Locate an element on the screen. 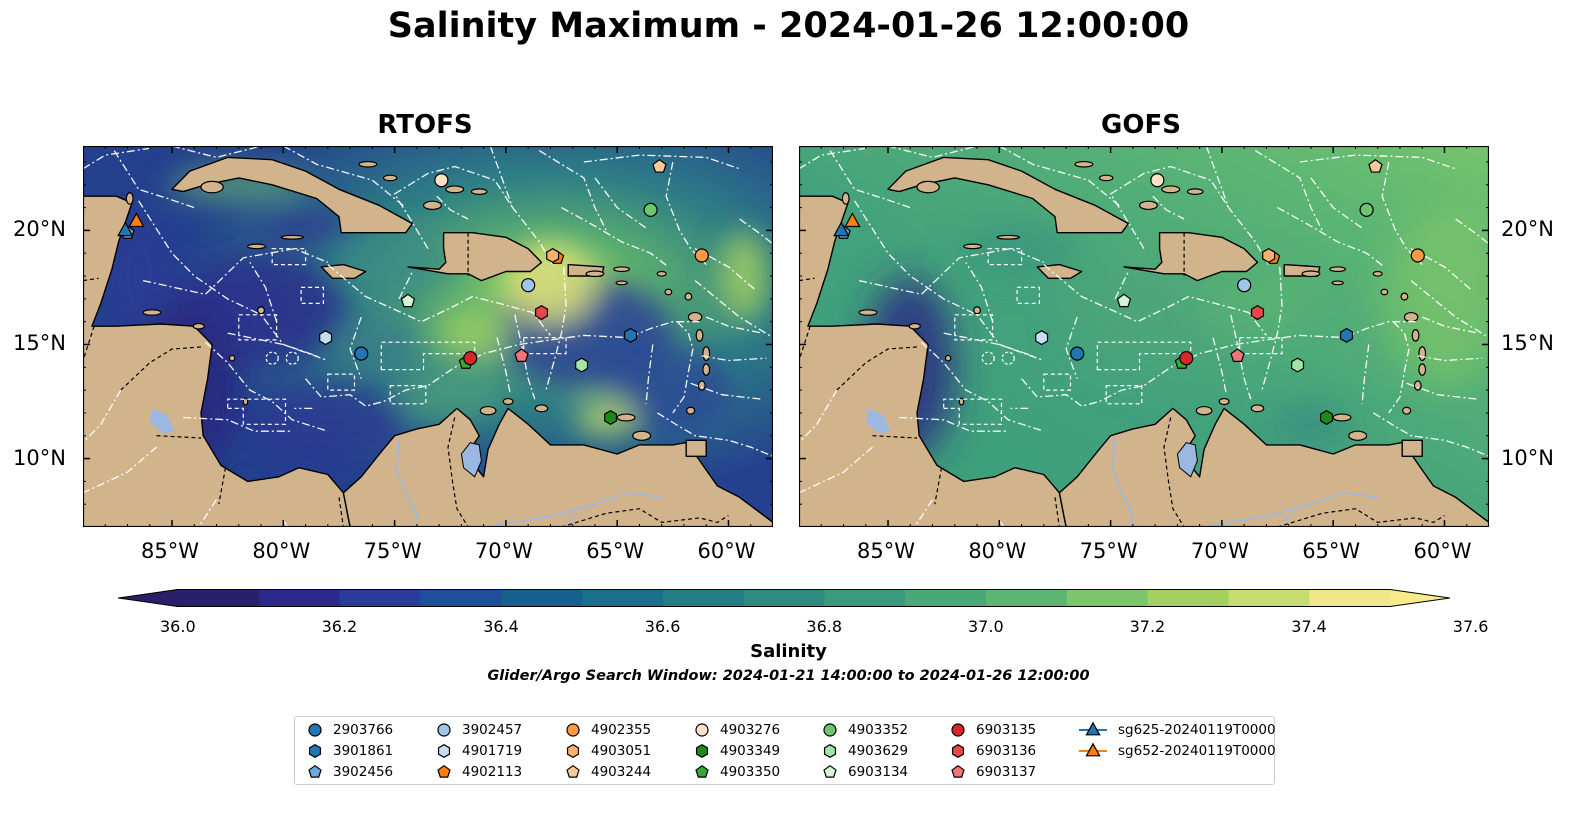 This screenshot has height=827, width=1577. colorbar-tick-label: 36.2 is located at coordinates (339, 626).